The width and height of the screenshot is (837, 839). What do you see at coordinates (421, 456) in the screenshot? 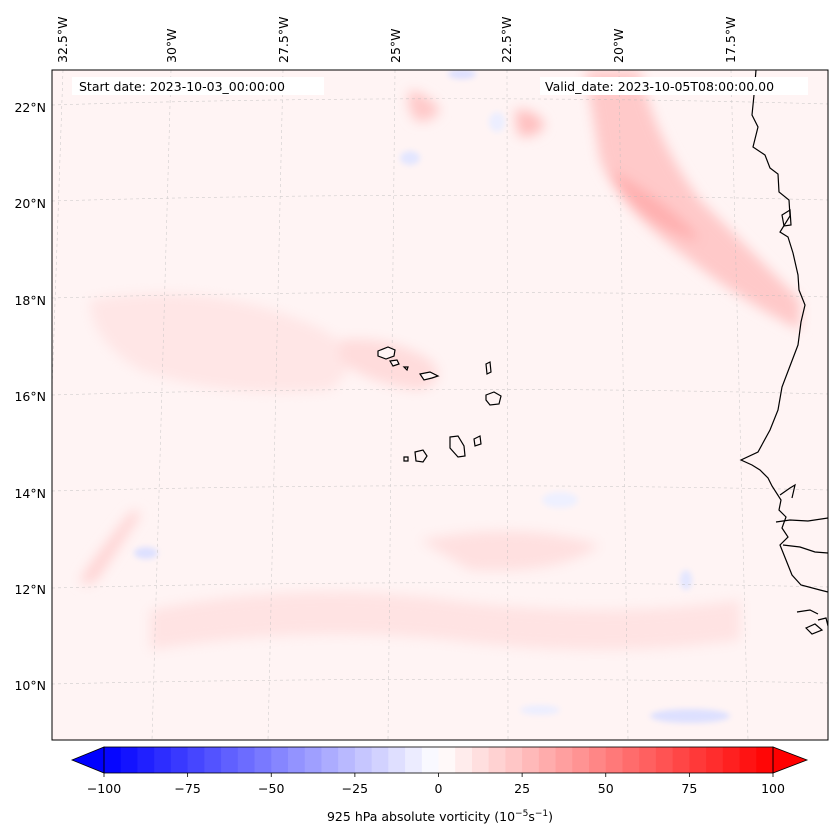
I see `island-fogo` at bounding box center [421, 456].